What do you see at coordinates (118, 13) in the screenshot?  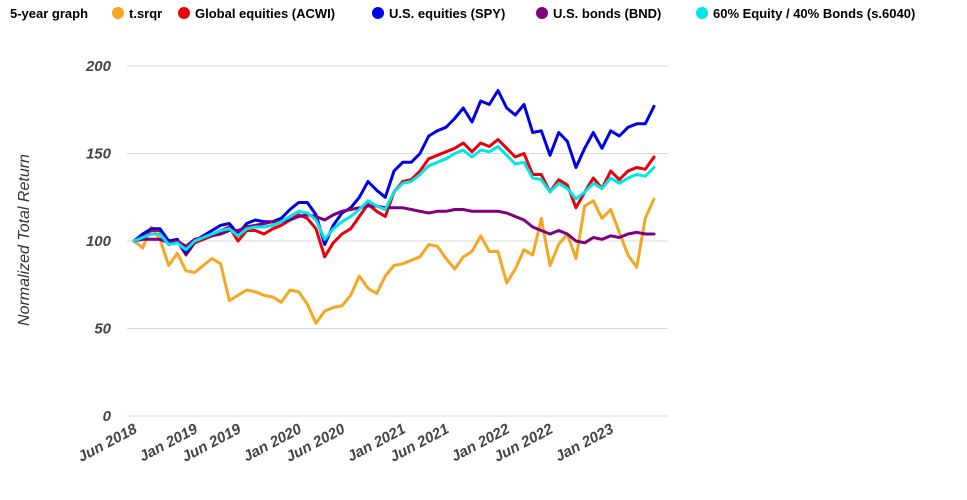 I see `legend-marker-t-srqr` at bounding box center [118, 13].